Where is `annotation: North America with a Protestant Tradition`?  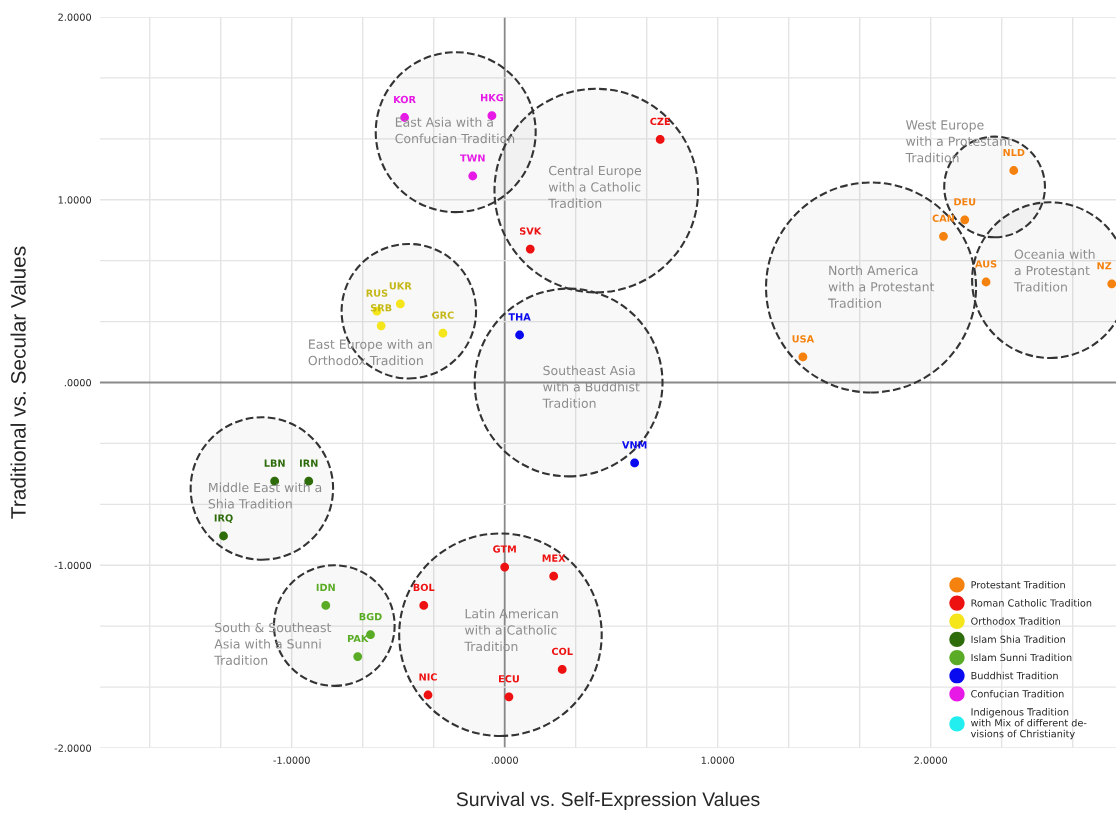
annotation: North America with a Protestant Tradition is located at coordinates (881, 286).